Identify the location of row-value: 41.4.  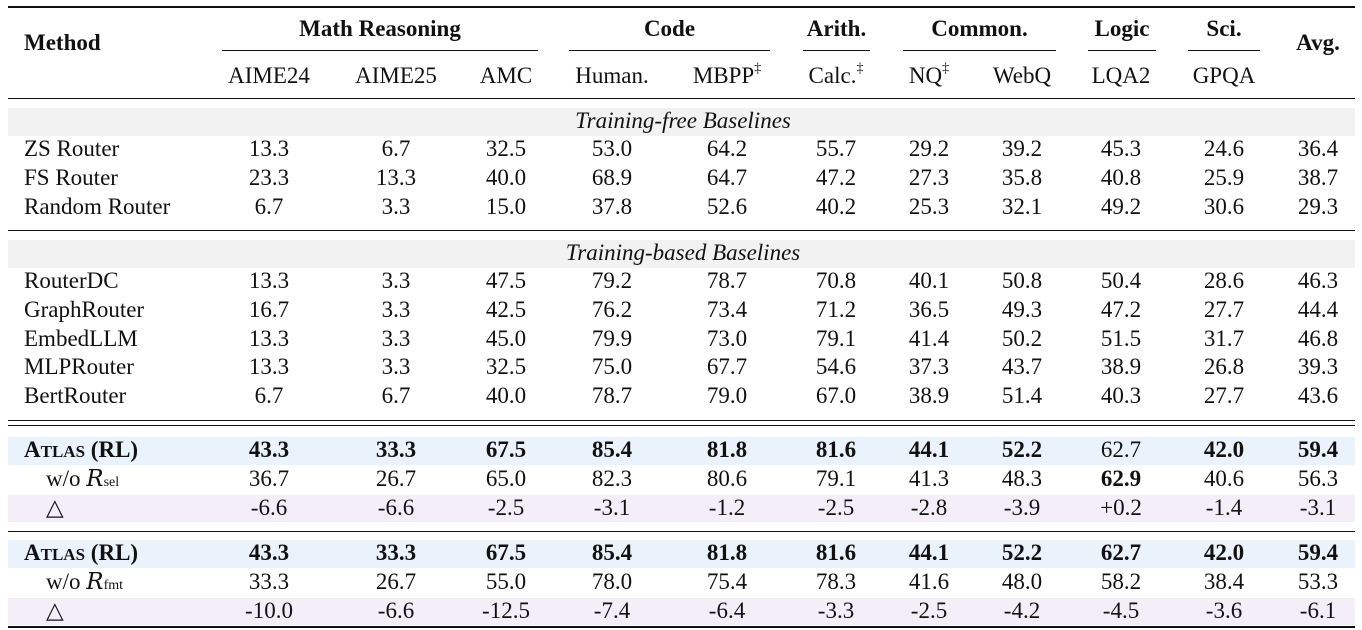
(929, 338).